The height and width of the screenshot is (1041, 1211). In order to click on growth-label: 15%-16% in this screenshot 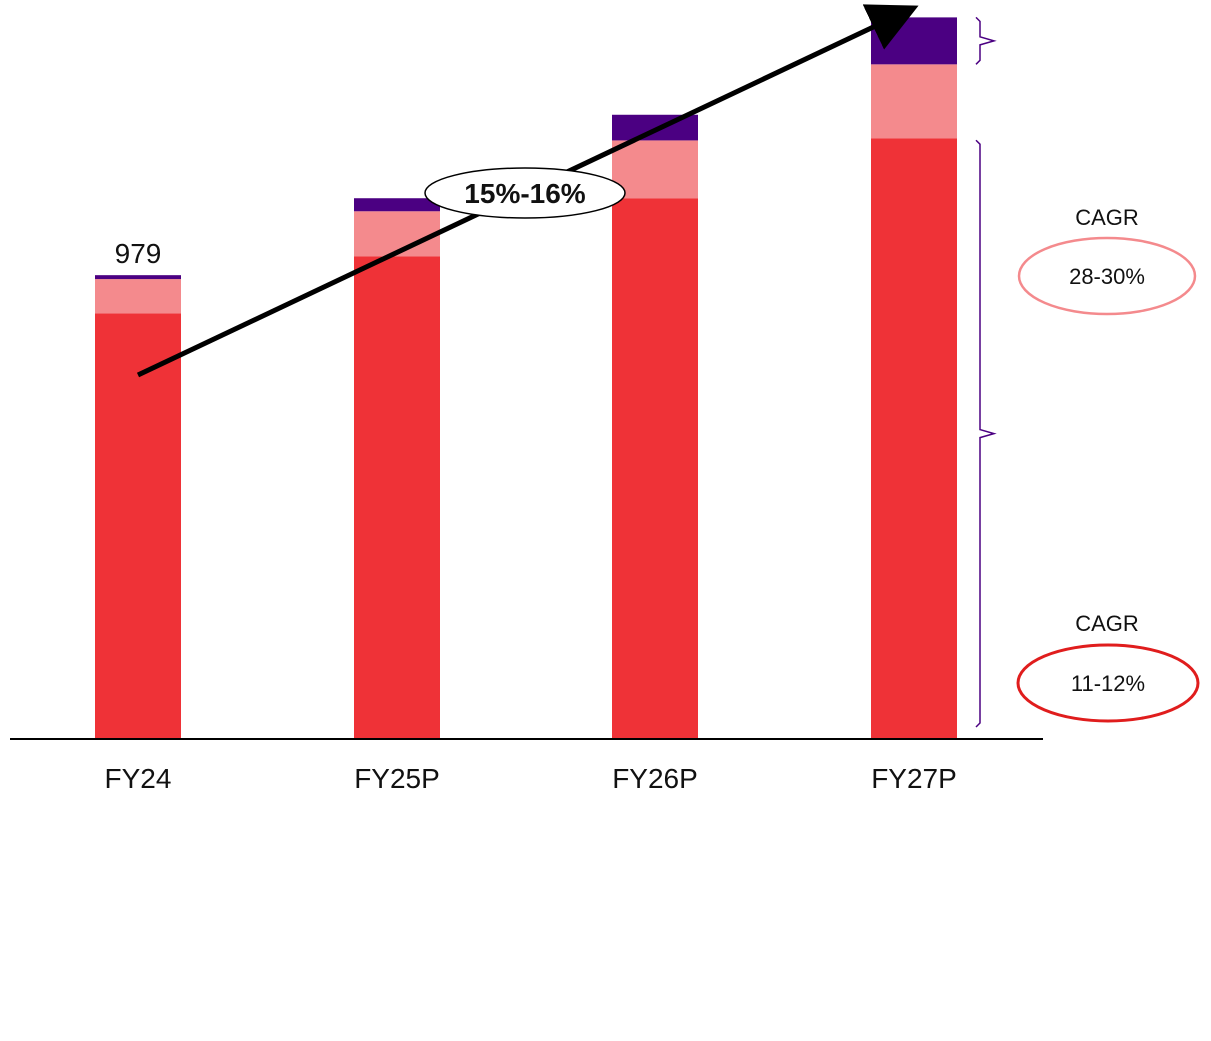, I will do `click(525, 193)`.